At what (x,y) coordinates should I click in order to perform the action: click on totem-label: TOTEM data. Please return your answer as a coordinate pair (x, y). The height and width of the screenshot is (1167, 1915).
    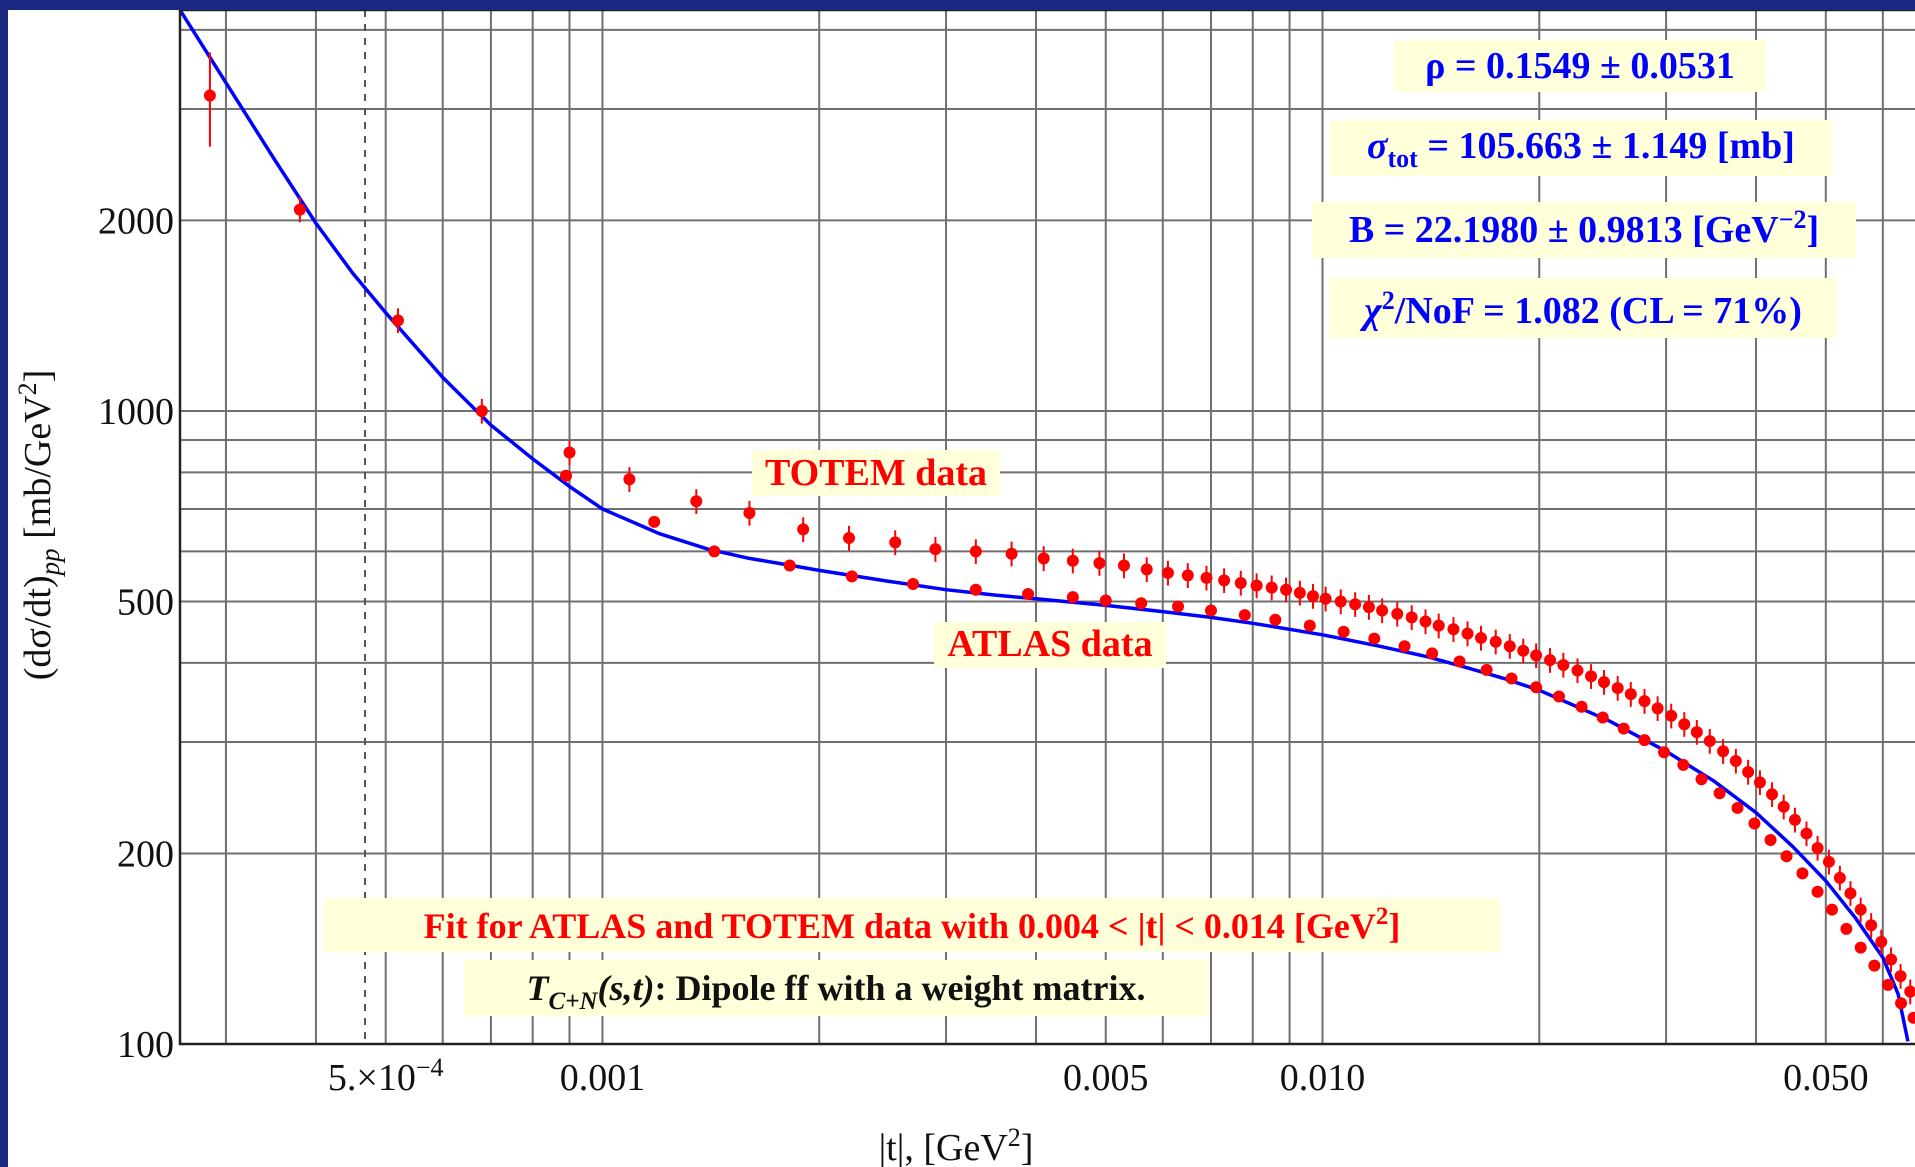
    Looking at the image, I should click on (876, 473).